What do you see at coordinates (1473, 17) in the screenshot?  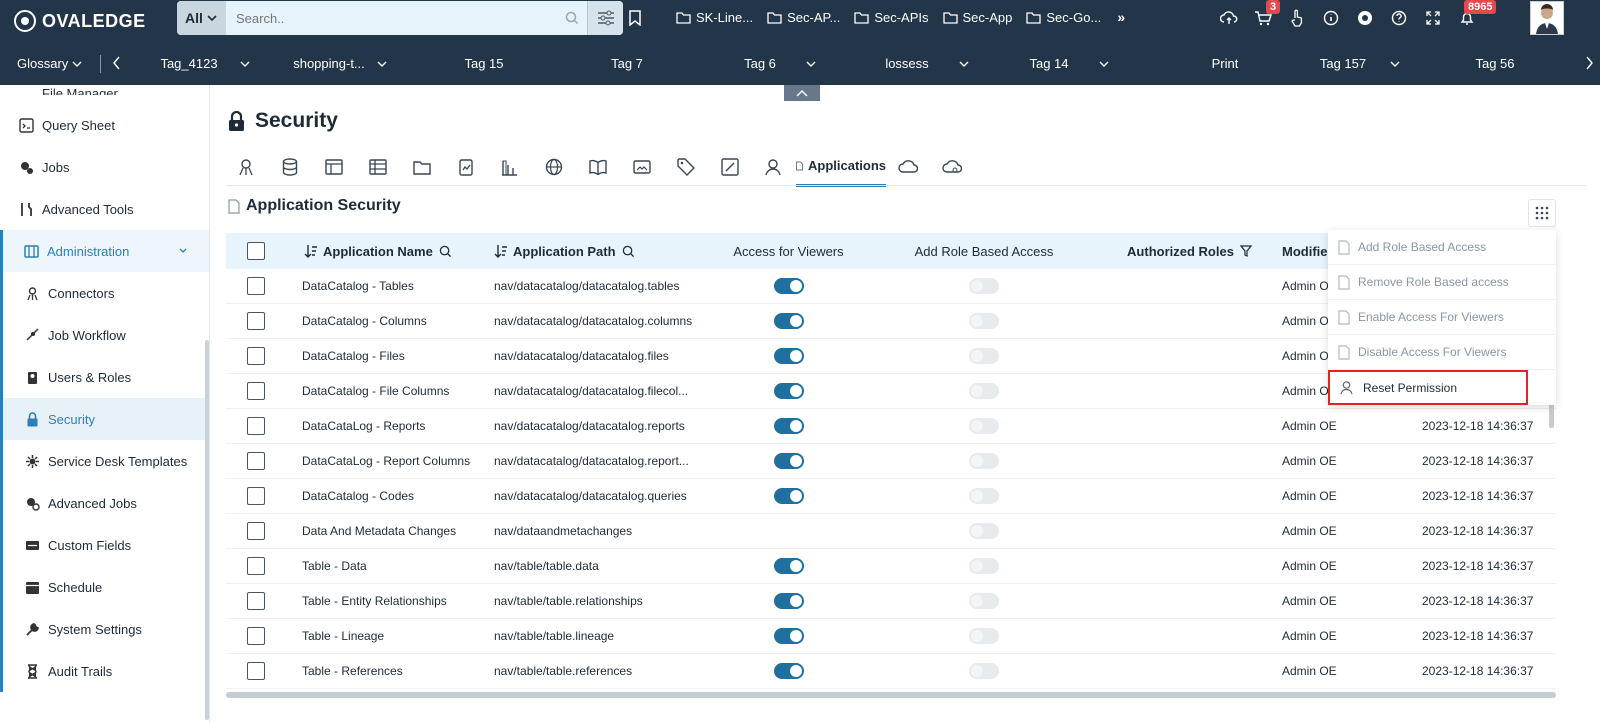 I see `notification-bell-icon: 8965` at bounding box center [1473, 17].